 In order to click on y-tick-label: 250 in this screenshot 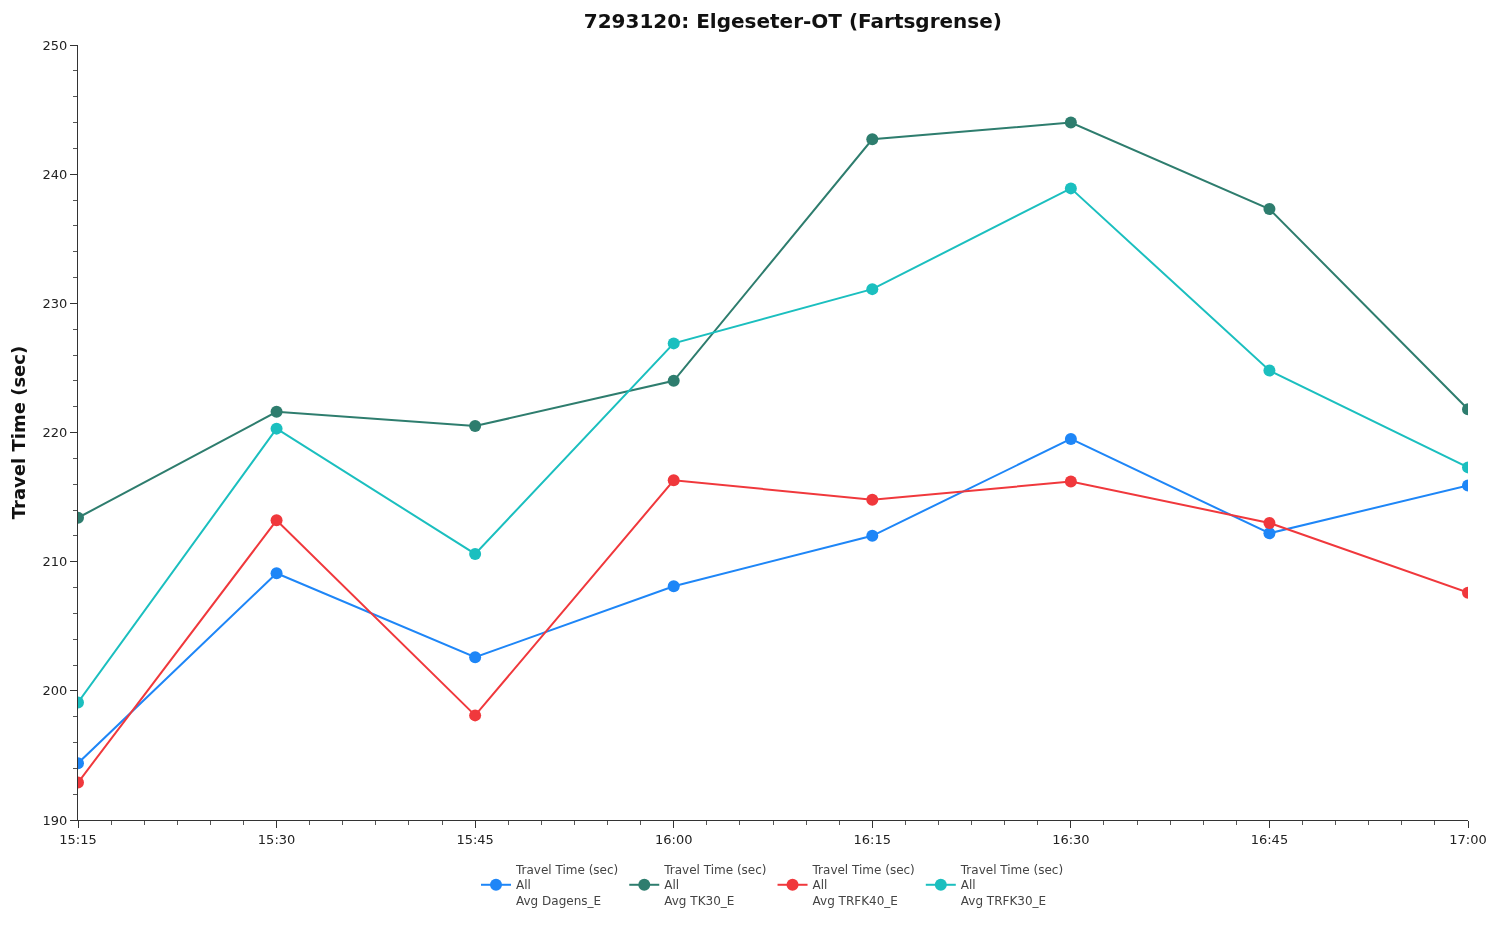, I will do `click(55, 45)`.